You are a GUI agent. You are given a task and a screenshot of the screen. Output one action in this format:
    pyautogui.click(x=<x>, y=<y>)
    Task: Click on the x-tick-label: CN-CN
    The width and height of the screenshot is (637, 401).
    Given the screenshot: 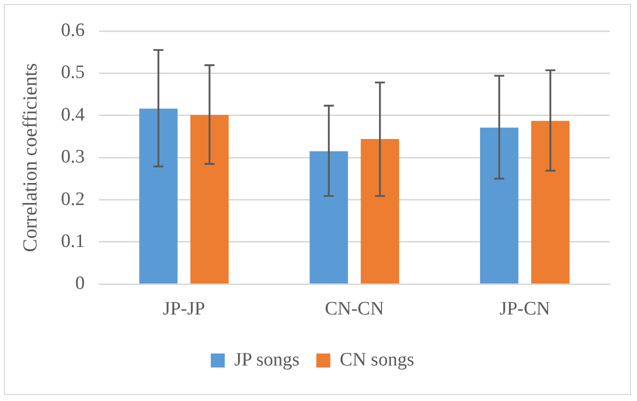 What is the action you would take?
    pyautogui.click(x=354, y=309)
    